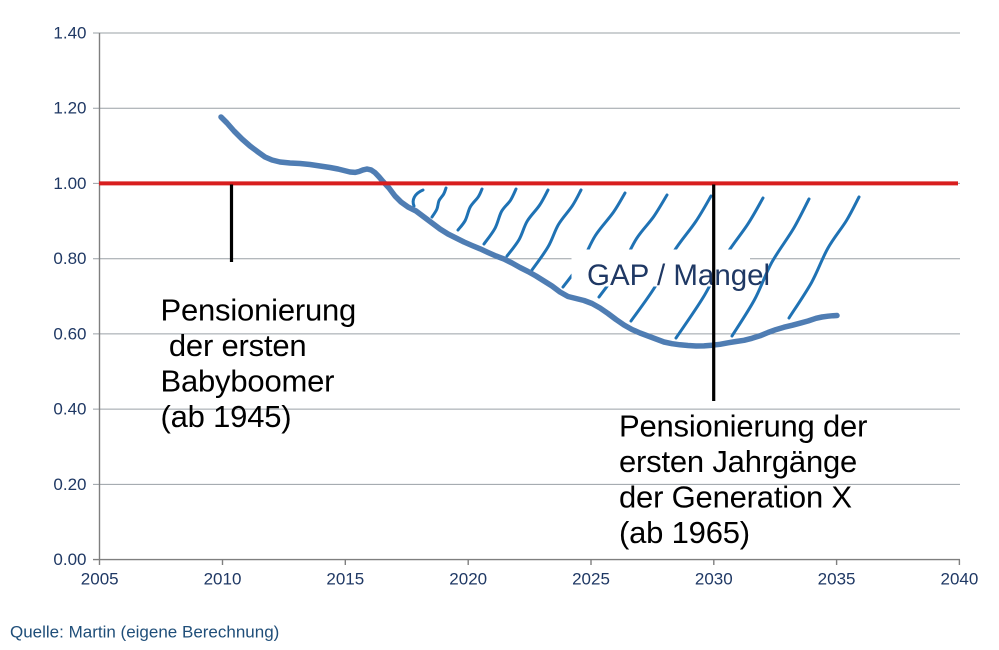  I want to click on svg-text:Quelle: Martin (eigene Berechn: Quelle: Martin (eigene Berechnung), so click(144, 632).